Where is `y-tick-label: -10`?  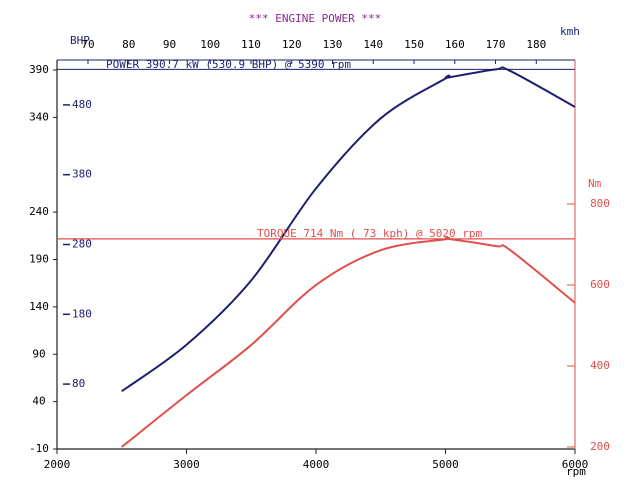
y-tick-label: -10 is located at coordinates (39, 448).